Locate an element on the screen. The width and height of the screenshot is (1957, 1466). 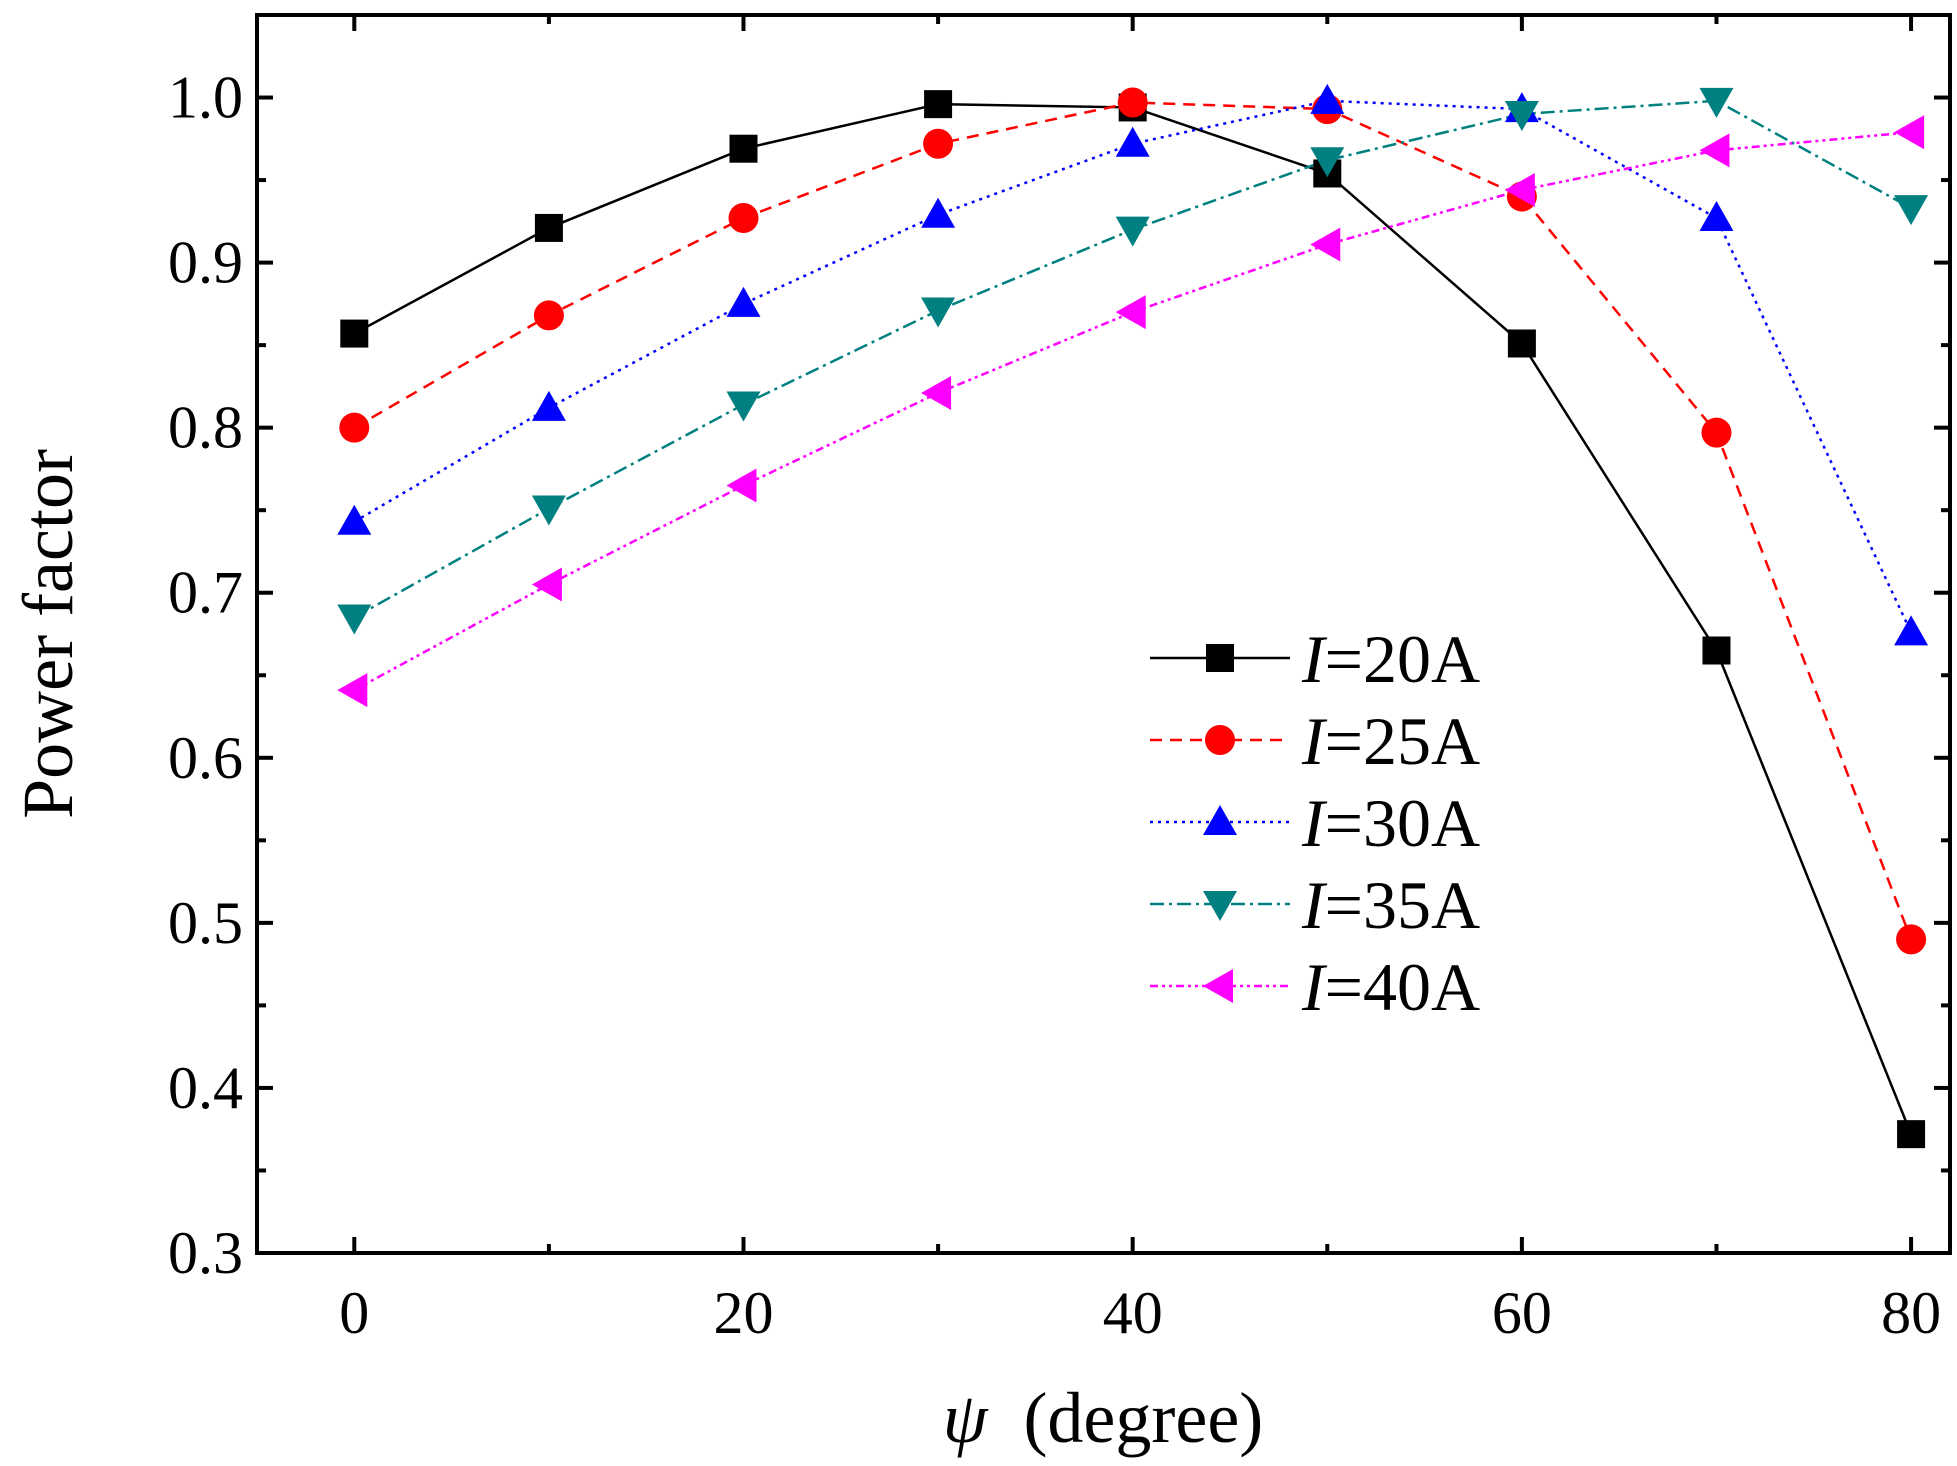
y-axis-title: Power factor is located at coordinates (48, 634).